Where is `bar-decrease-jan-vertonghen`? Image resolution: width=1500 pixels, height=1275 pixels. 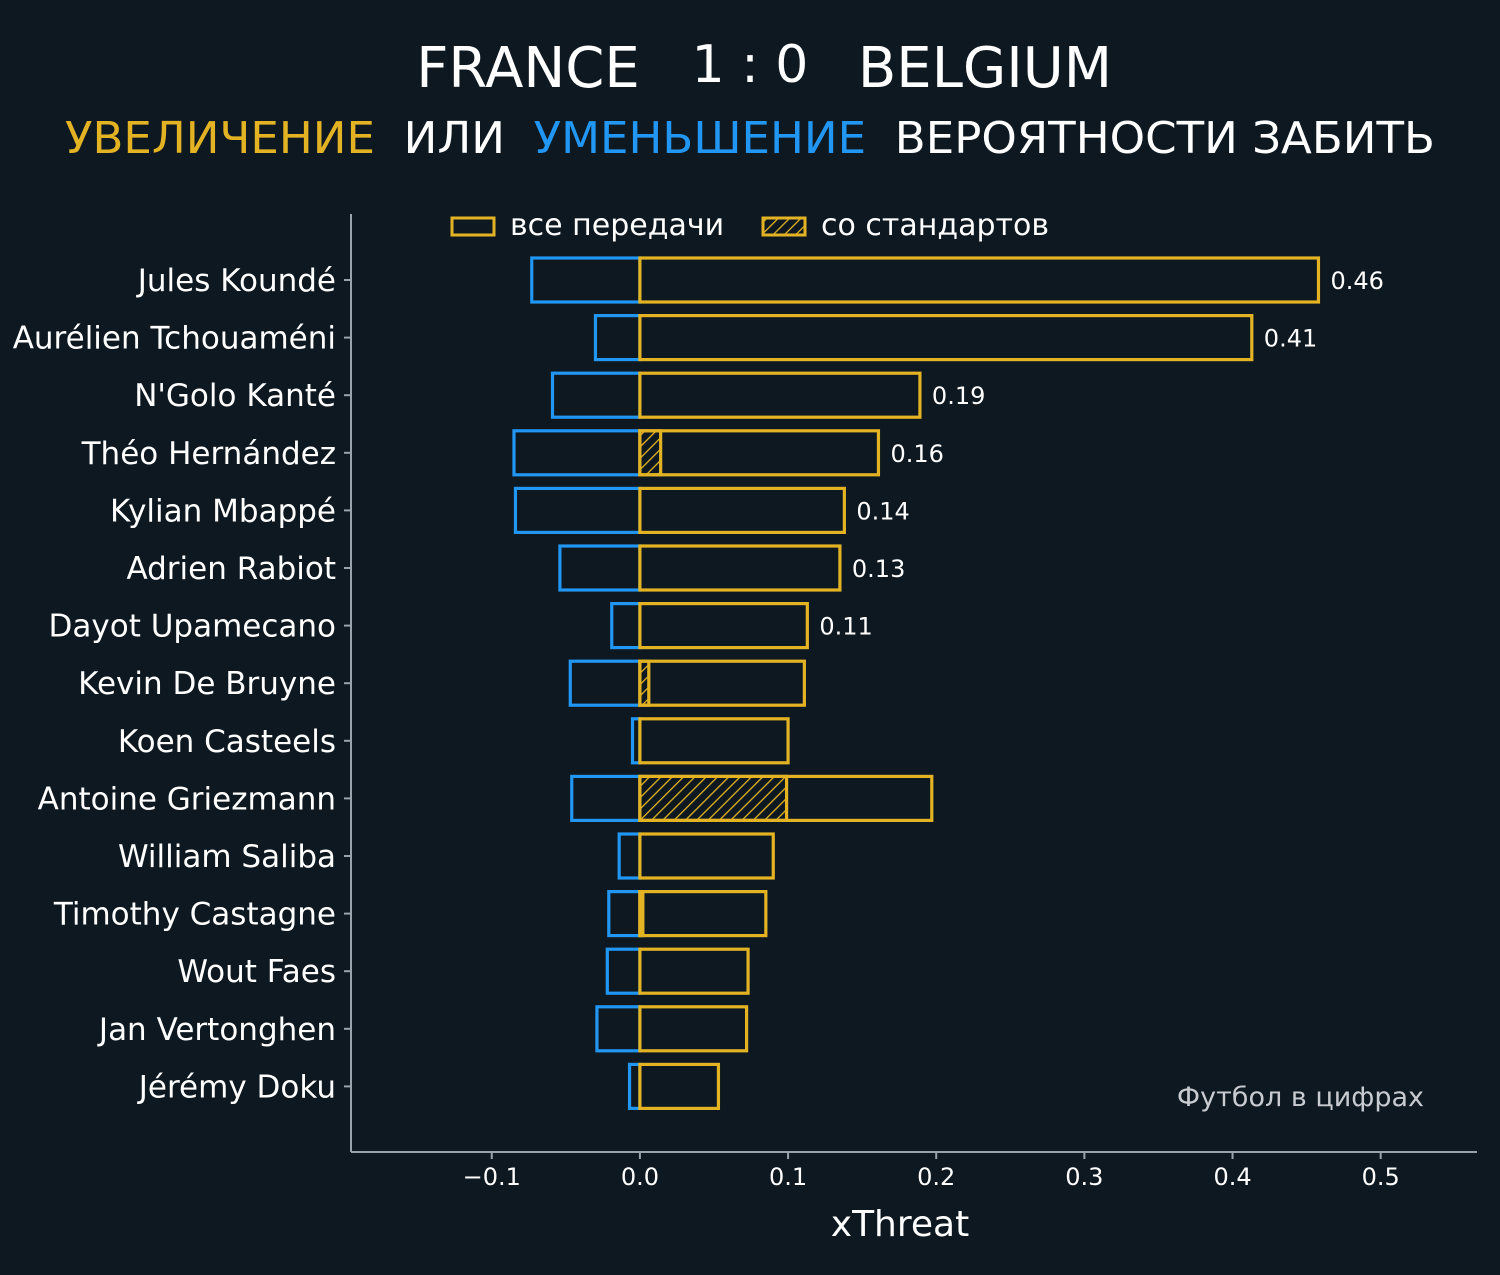
bar-decrease-jan-vertonghen is located at coordinates (618, 1029).